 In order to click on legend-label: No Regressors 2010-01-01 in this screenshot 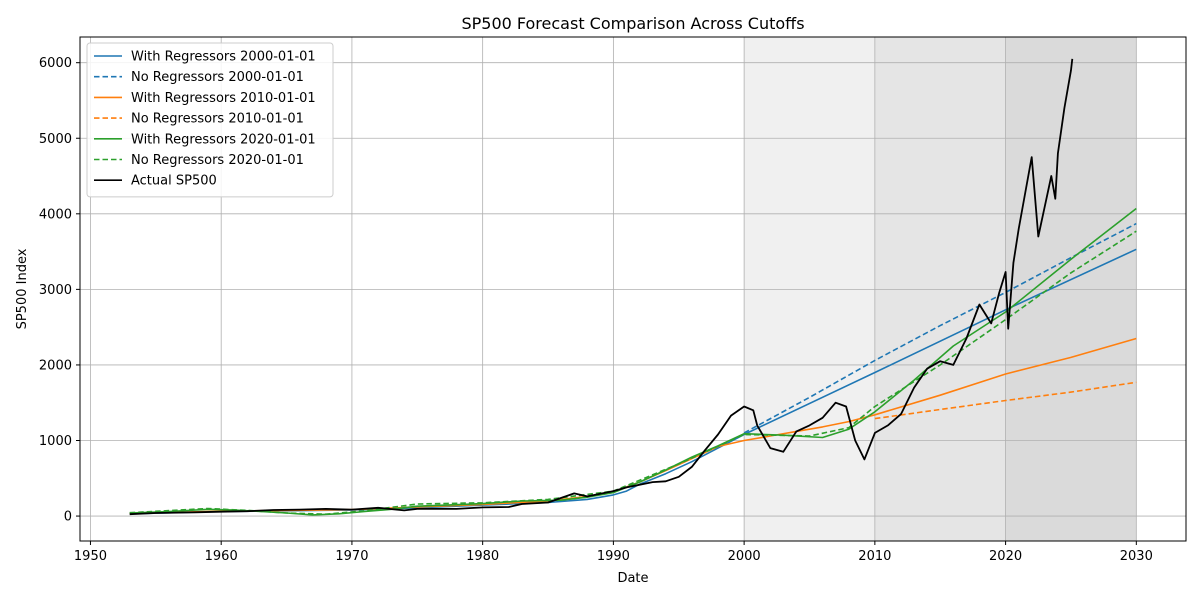, I will do `click(217, 119)`.